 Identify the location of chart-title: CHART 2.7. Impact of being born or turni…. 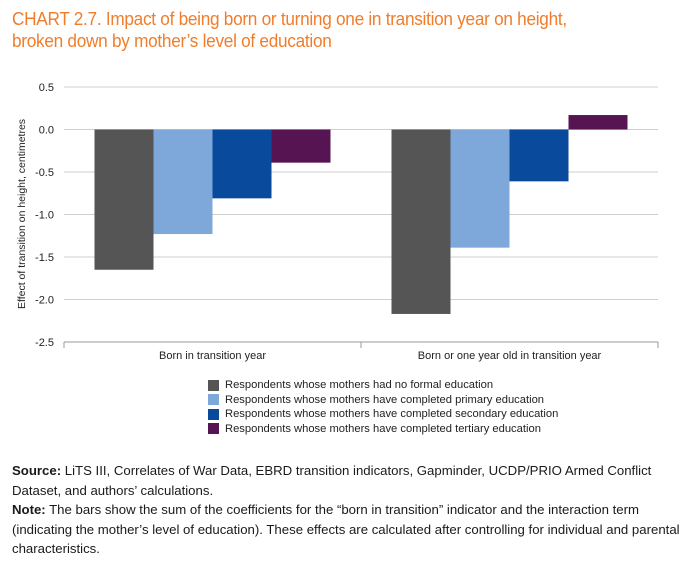
(323, 30).